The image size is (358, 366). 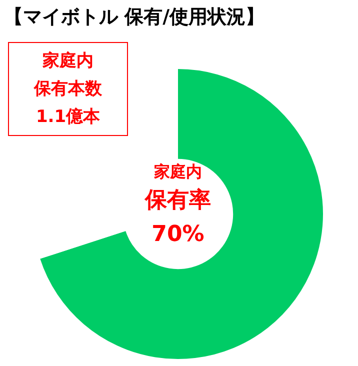 What do you see at coordinates (67, 89) in the screenshot?
I see `text: 保有本数` at bounding box center [67, 89].